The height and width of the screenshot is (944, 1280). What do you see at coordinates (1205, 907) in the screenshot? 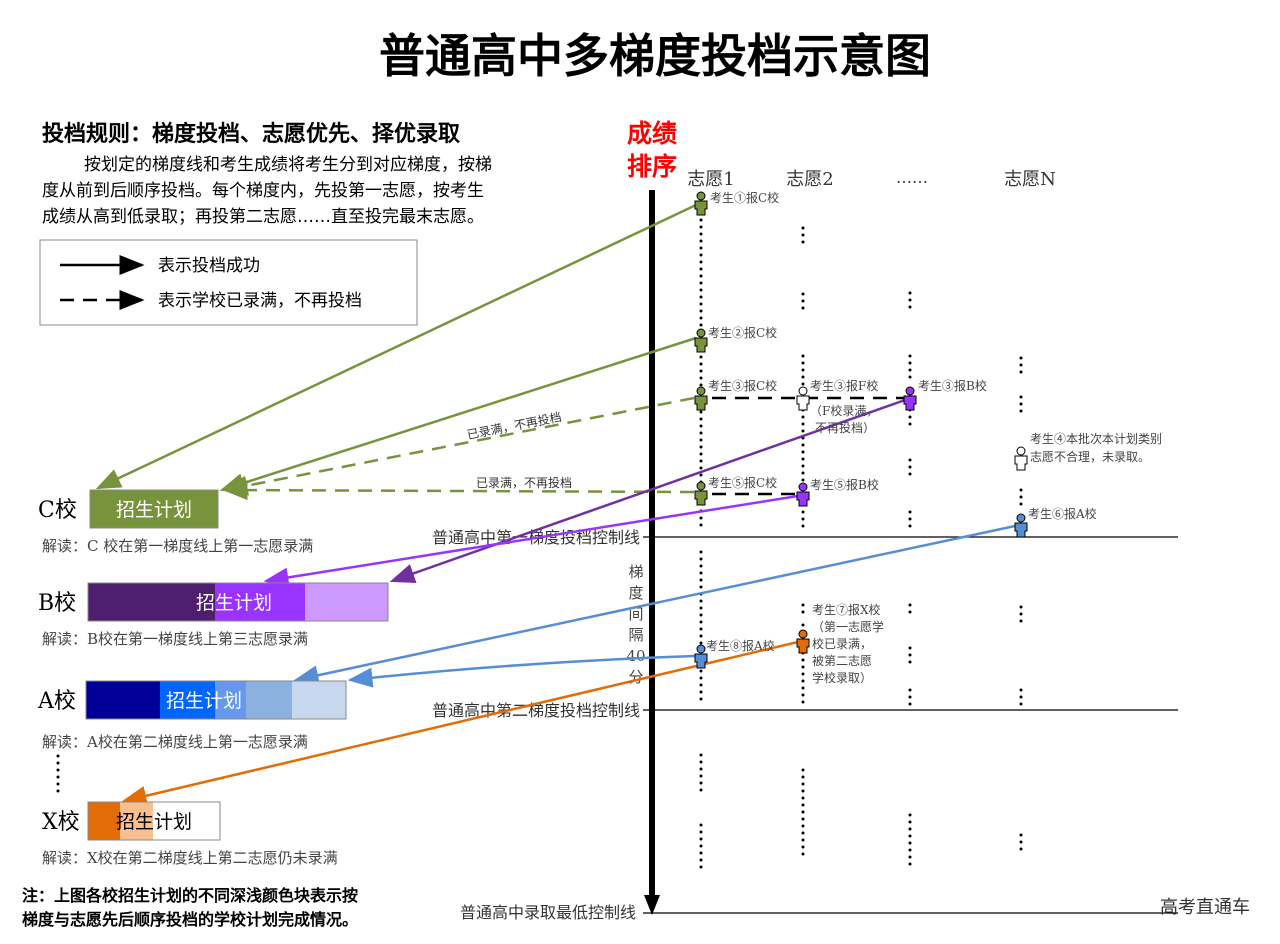
I see `watermark: 高考直通车` at bounding box center [1205, 907].